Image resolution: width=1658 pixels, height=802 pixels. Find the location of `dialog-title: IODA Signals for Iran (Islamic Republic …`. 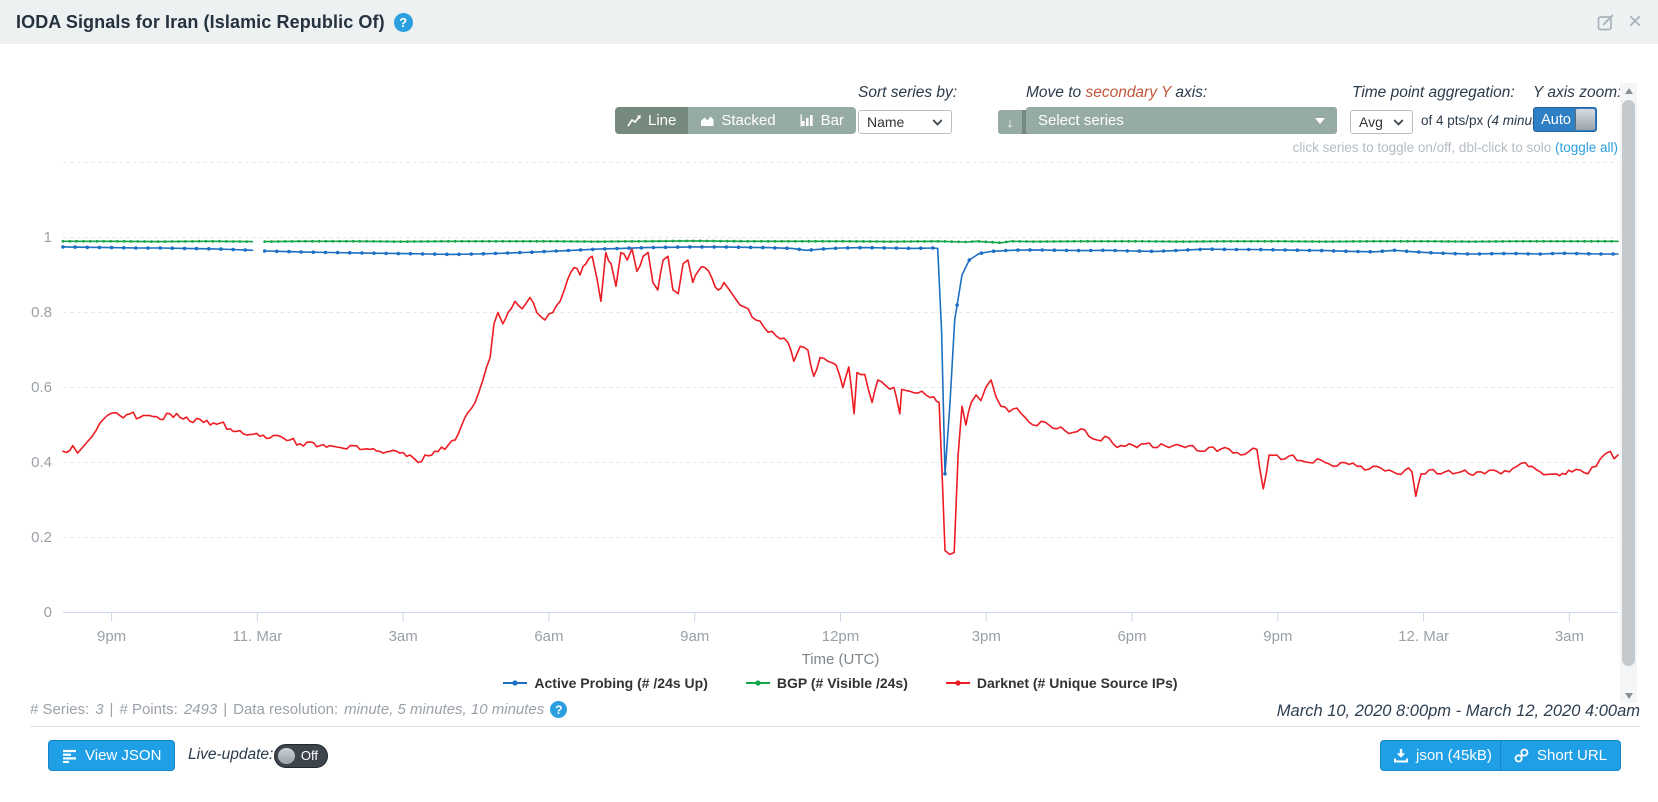

dialog-title: IODA Signals for Iran (Islamic Republic … is located at coordinates (200, 21).